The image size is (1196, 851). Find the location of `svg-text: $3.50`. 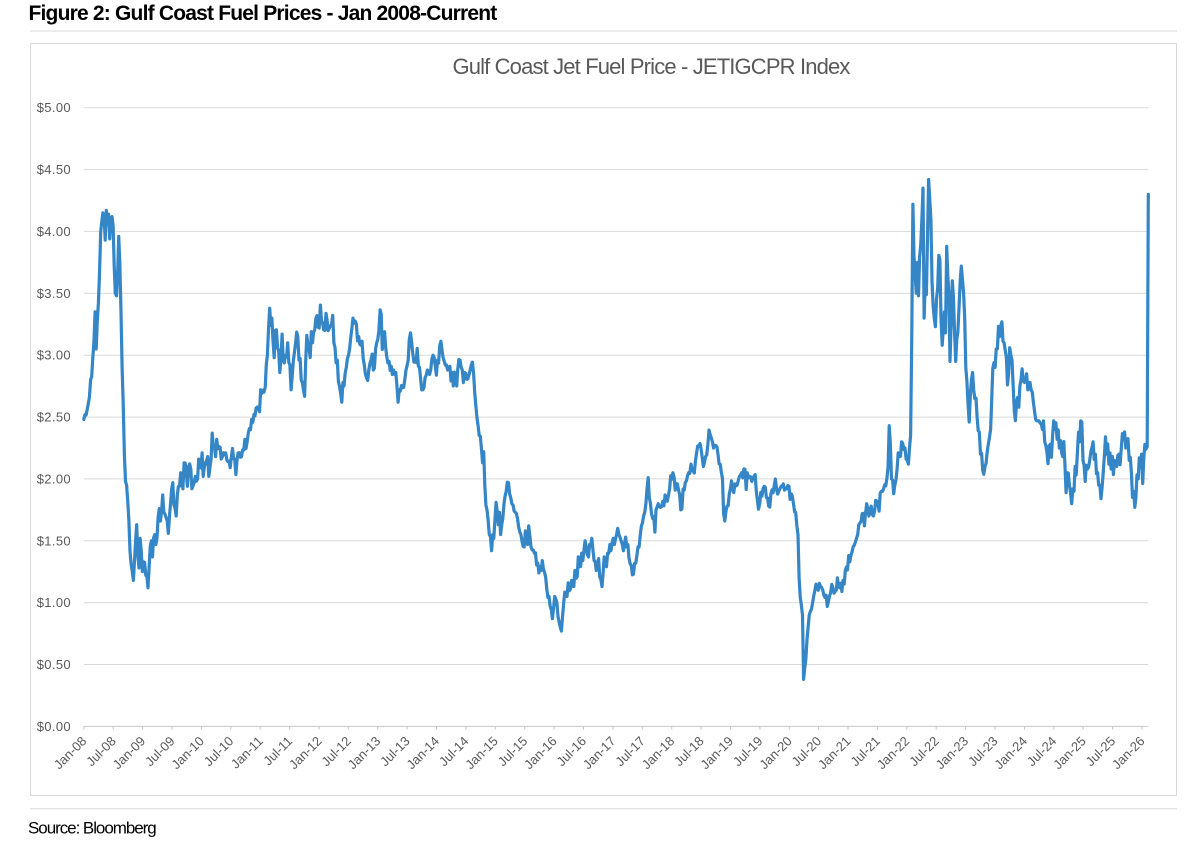

svg-text: $3.50 is located at coordinates (54, 293).